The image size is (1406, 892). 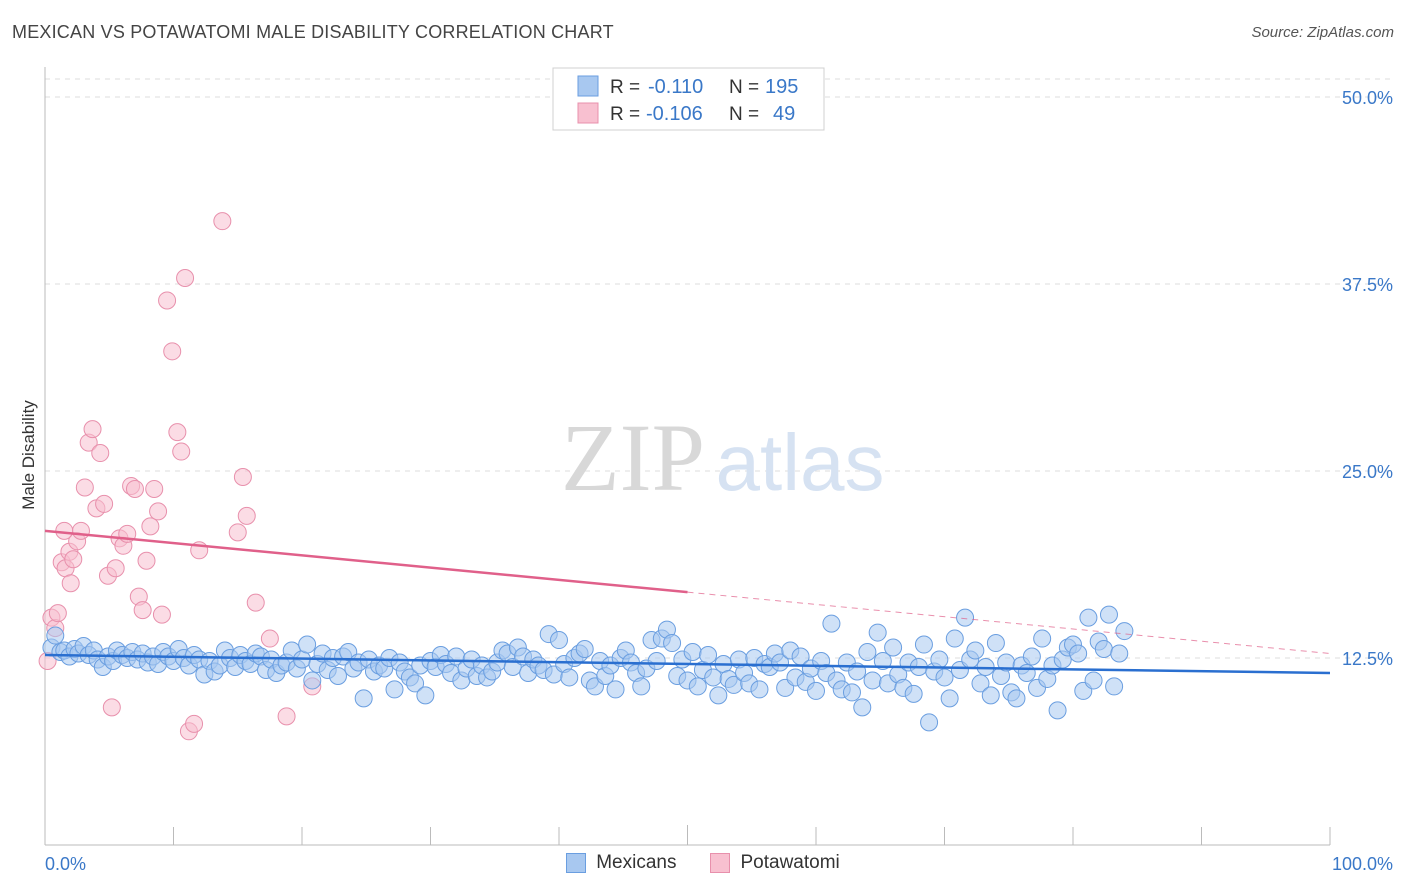 What do you see at coordinates (576, 863) in the screenshot?
I see `mexicans-swatch` at bounding box center [576, 863].